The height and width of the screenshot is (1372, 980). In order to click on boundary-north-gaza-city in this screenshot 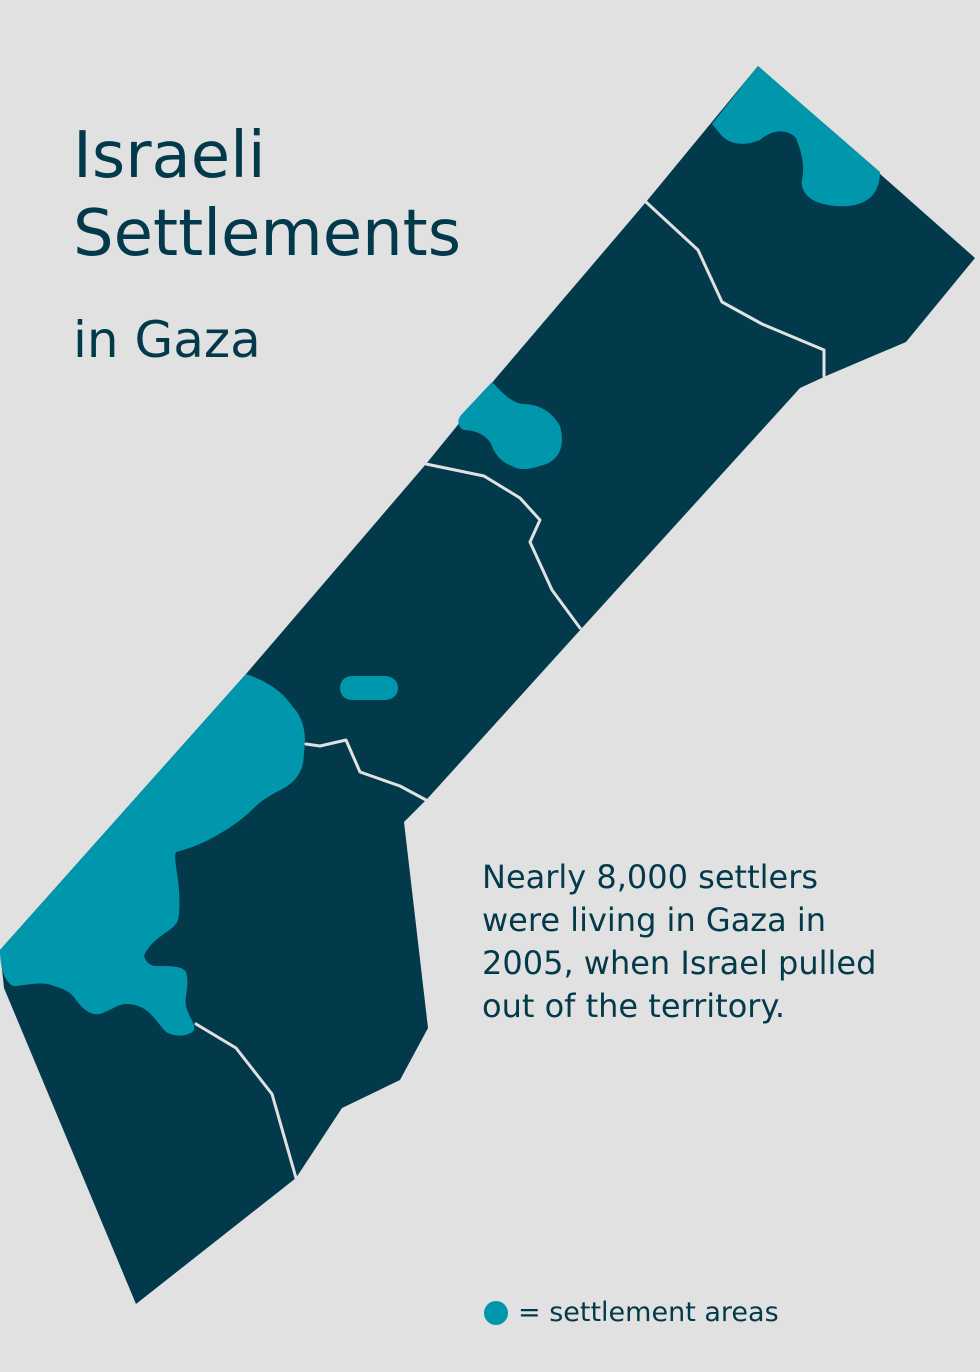, I will do `click(735, 289)`.